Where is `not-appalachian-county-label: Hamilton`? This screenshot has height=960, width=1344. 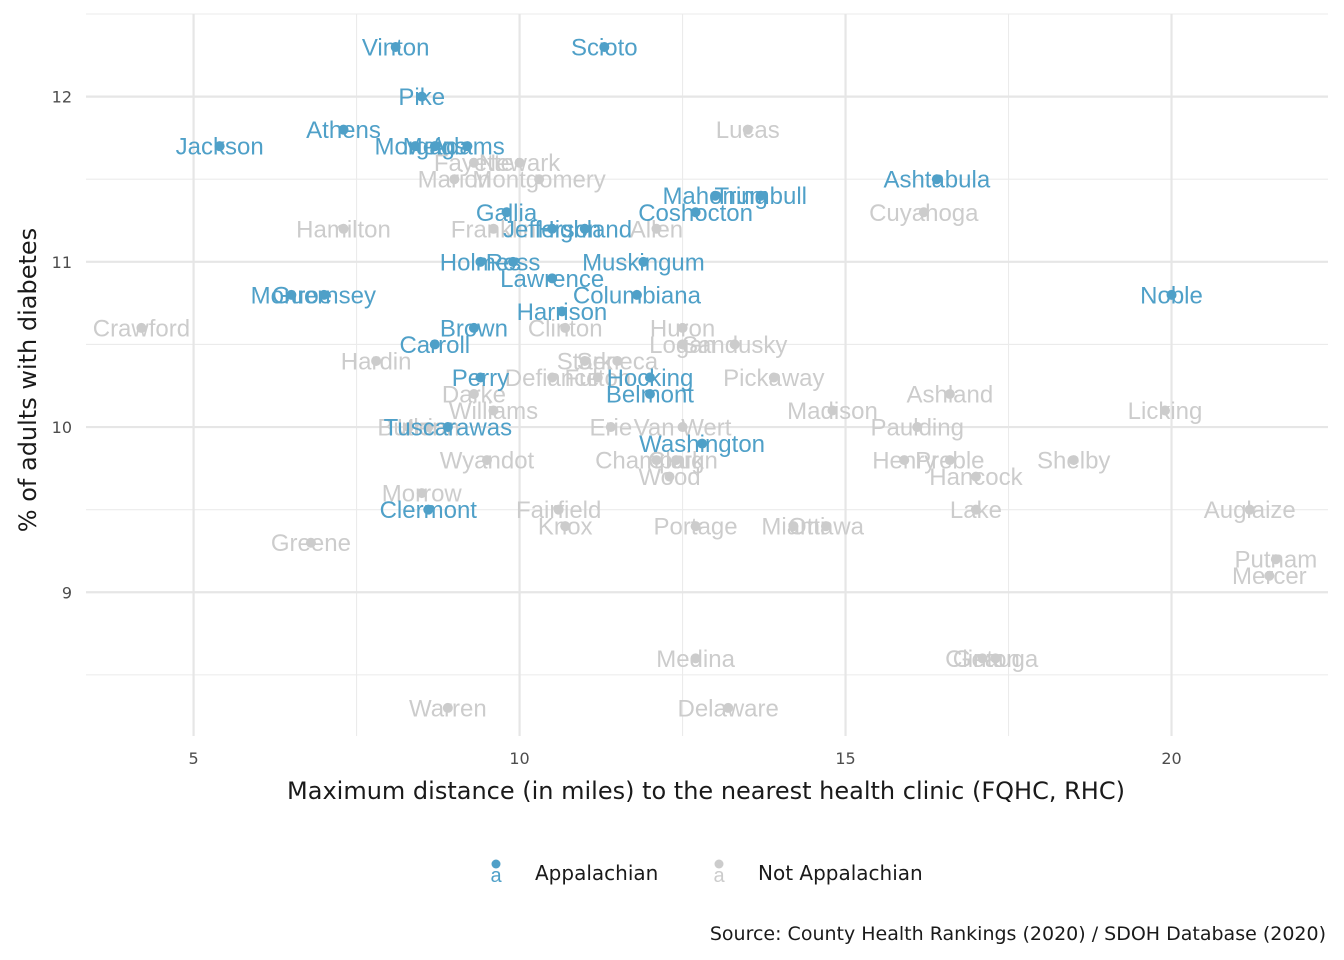
not-appalachian-county-label: Hamilton is located at coordinates (343, 229).